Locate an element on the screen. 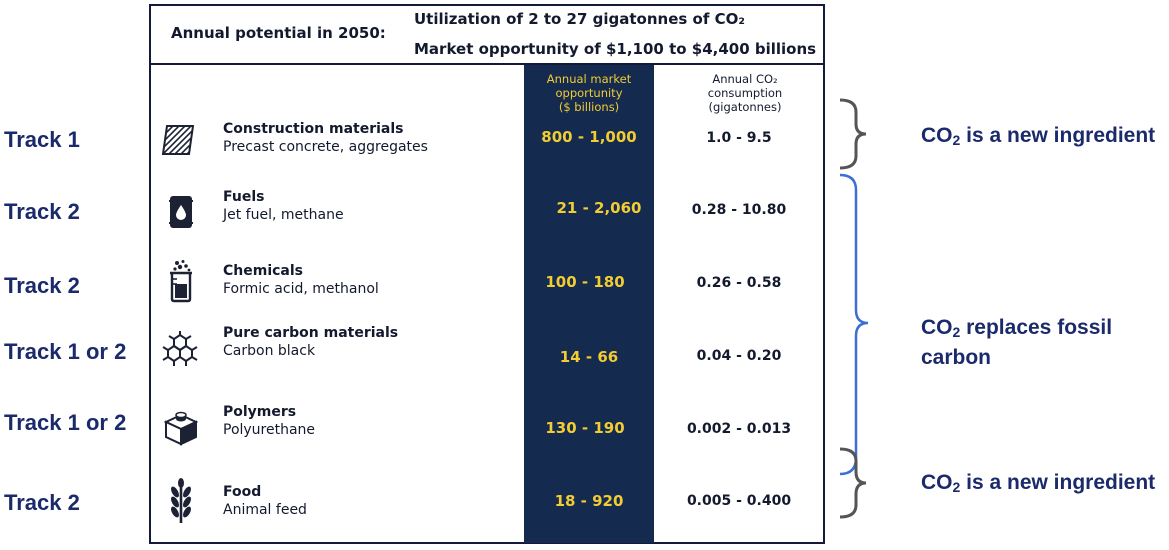  market-value: 18 - 920 is located at coordinates (589, 501).